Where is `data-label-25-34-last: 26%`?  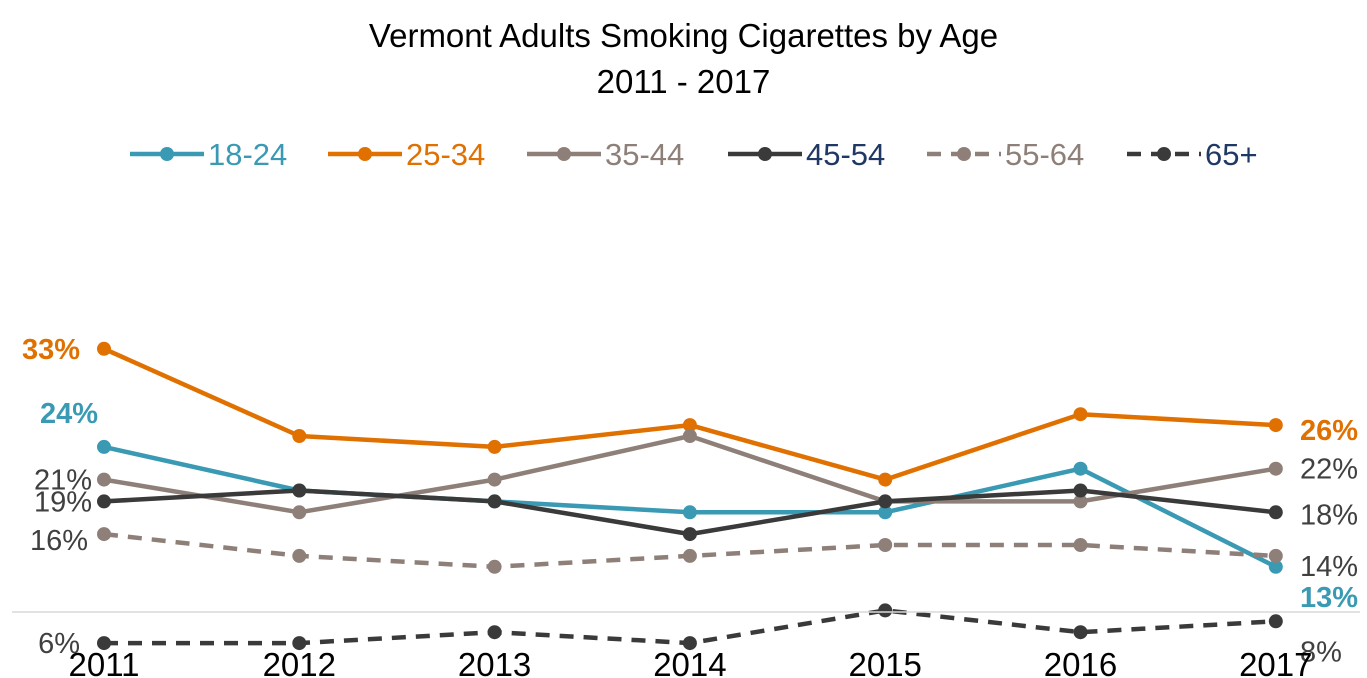 data-label-25-34-last: 26% is located at coordinates (1329, 431).